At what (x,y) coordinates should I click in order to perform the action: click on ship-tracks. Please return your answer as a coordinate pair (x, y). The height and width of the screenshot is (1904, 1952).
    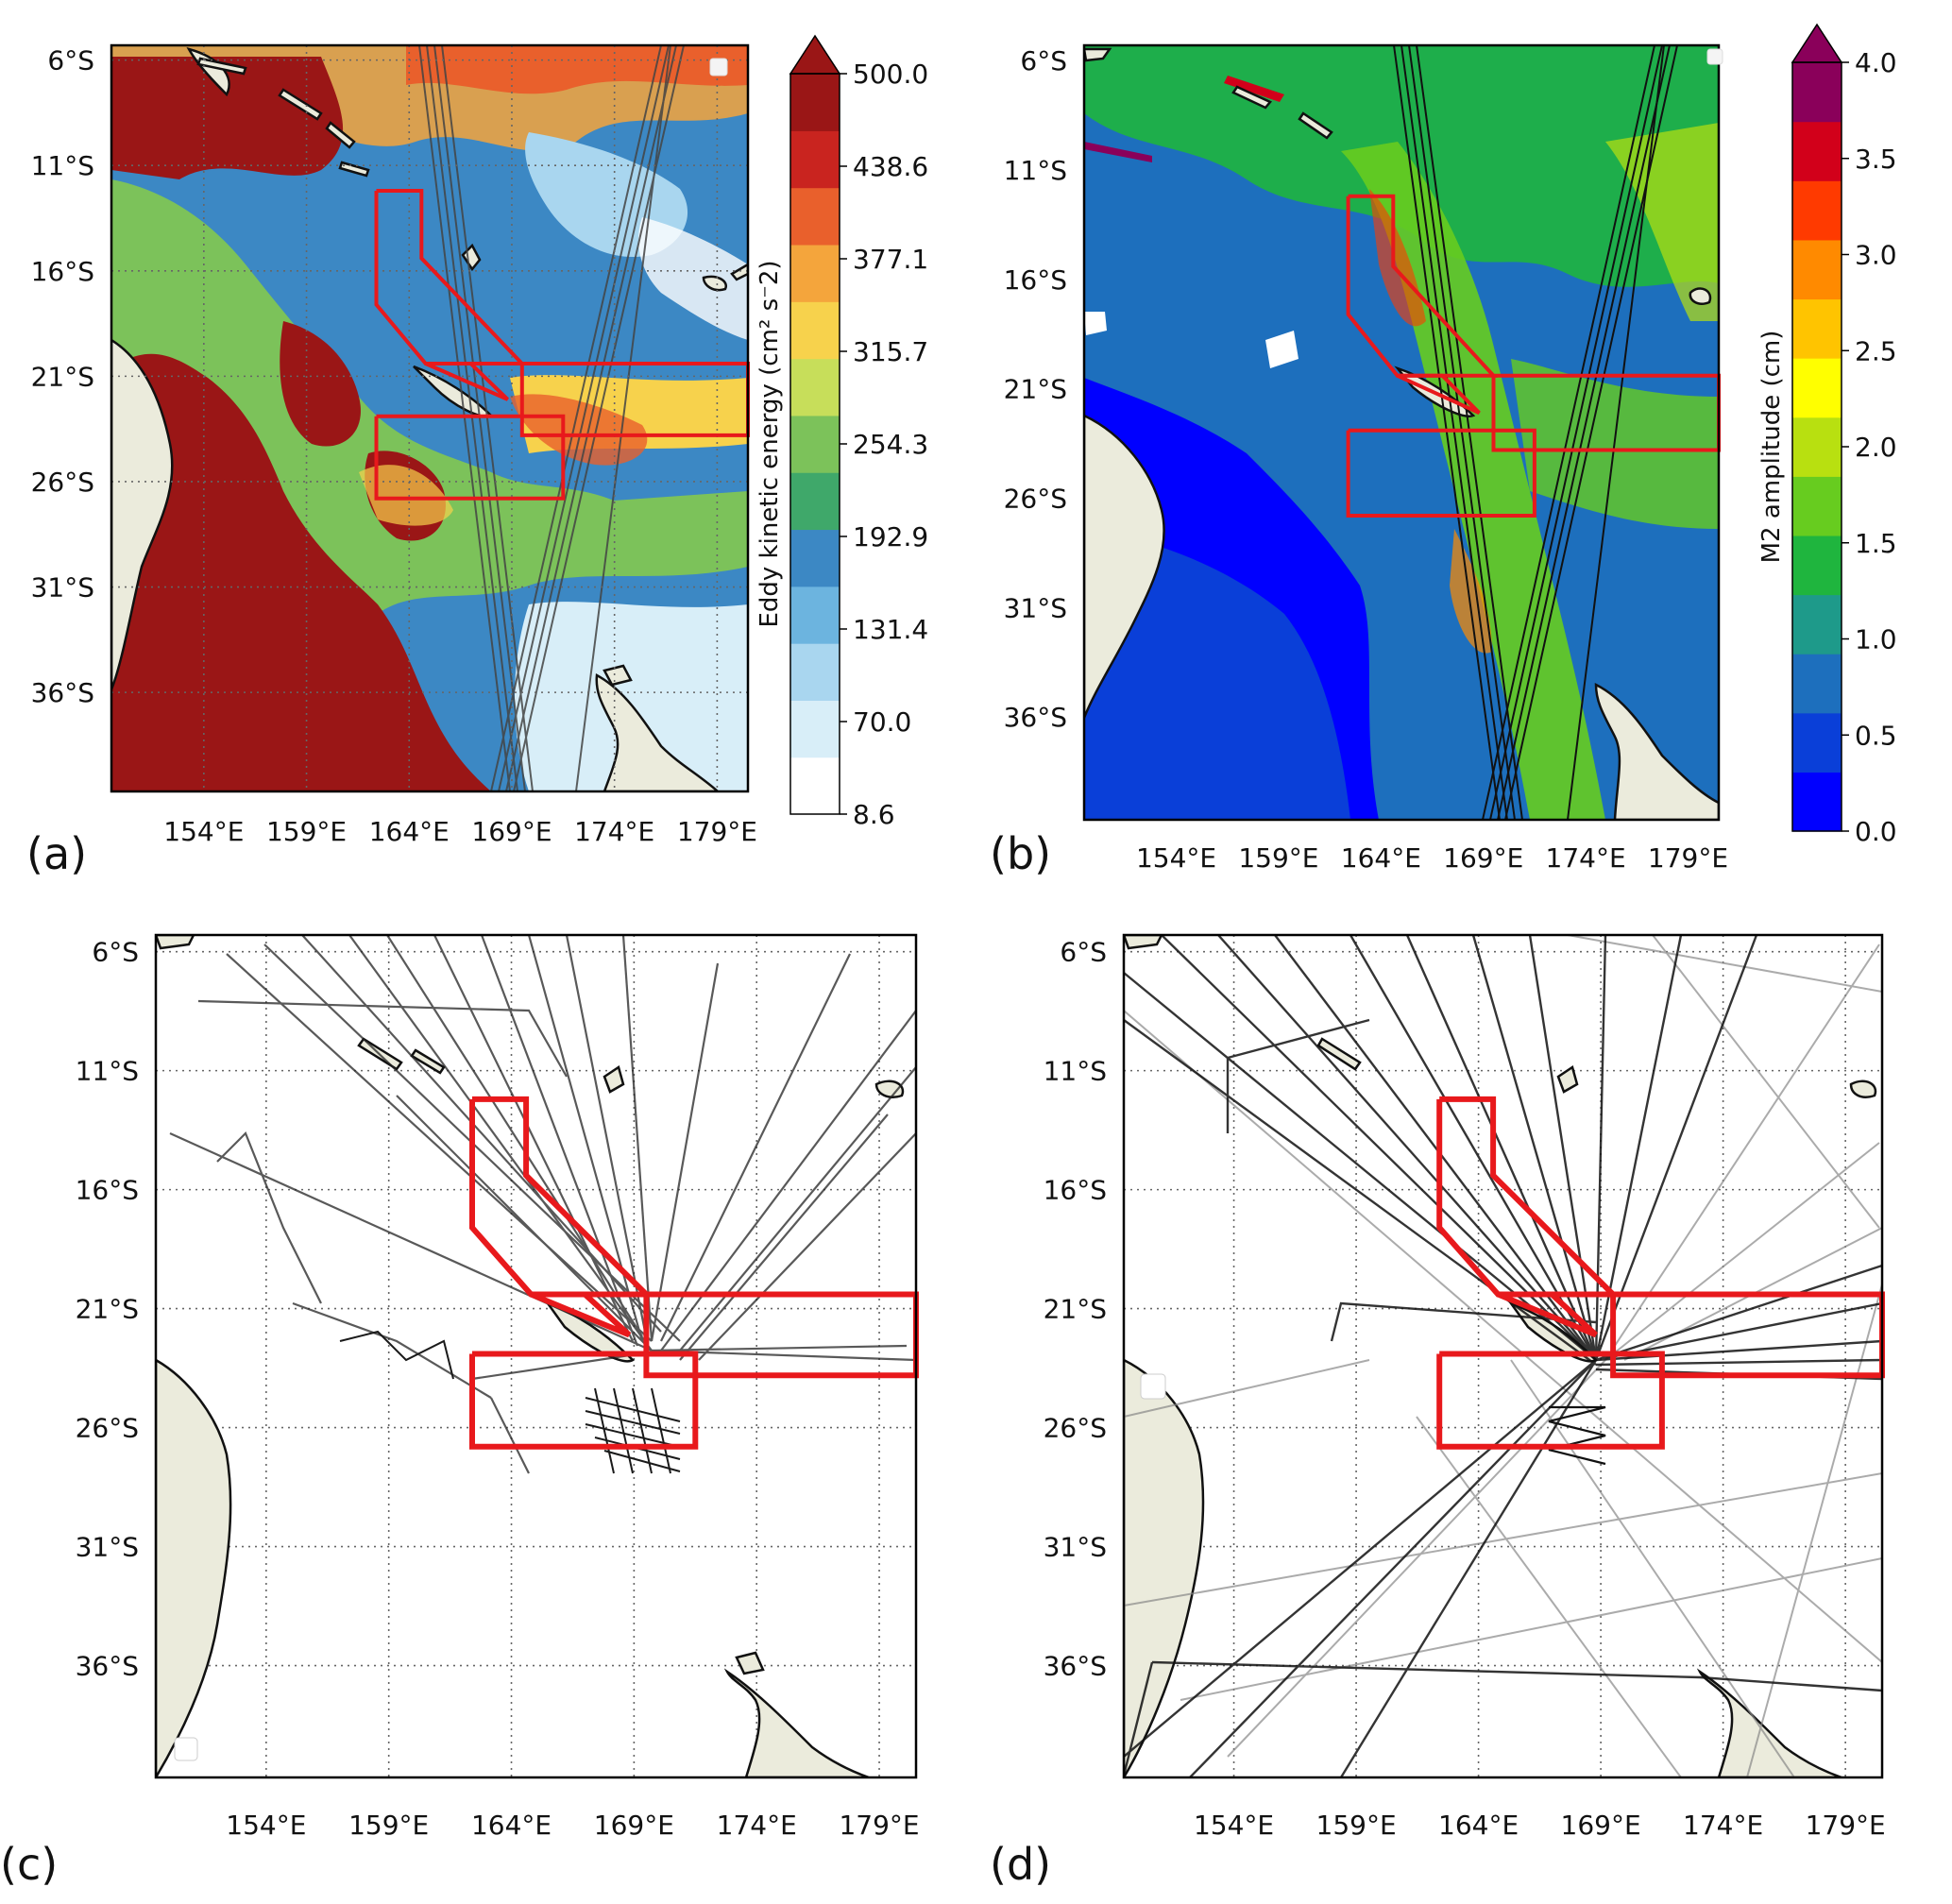
    Looking at the image, I should click on (542, 1204).